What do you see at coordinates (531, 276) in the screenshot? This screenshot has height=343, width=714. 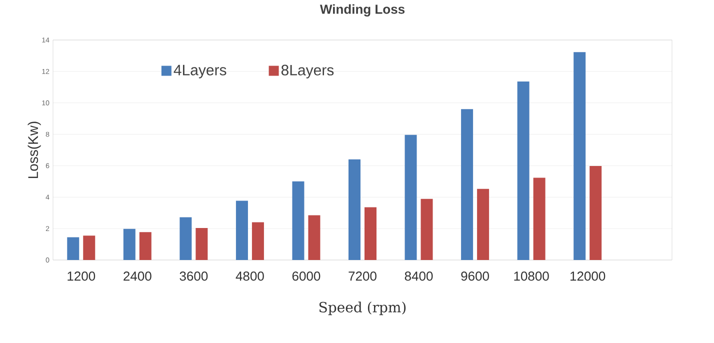 I see `x-tick-label: 10800` at bounding box center [531, 276].